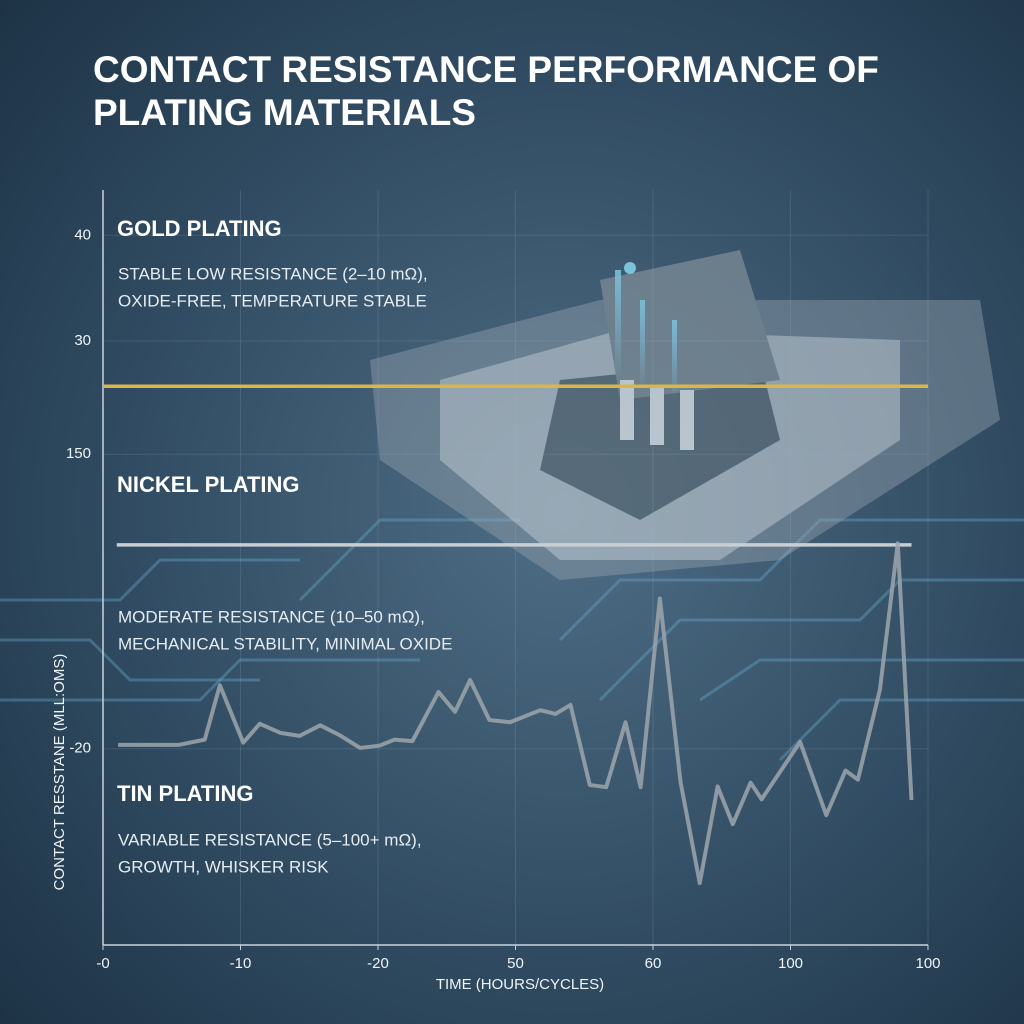 Image resolution: width=1024 pixels, height=1024 pixels. What do you see at coordinates (82, 340) in the screenshot?
I see `y-tick-label: 30` at bounding box center [82, 340].